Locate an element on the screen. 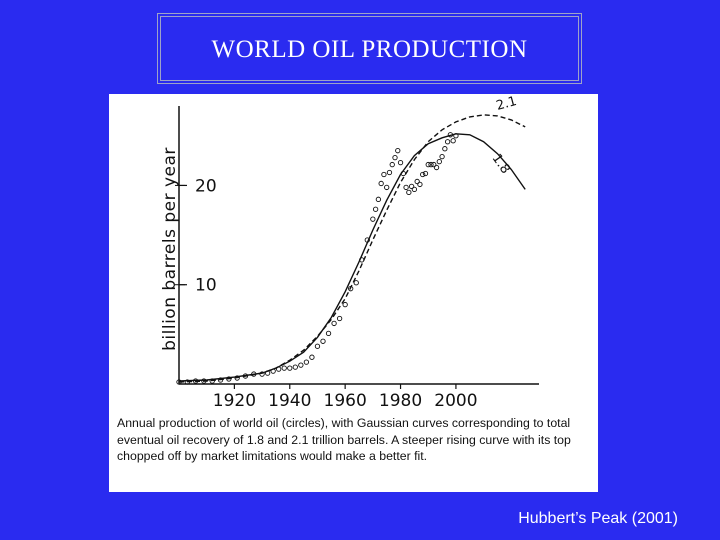  y-axis-label: billion barrels per year is located at coordinates (170, 249).